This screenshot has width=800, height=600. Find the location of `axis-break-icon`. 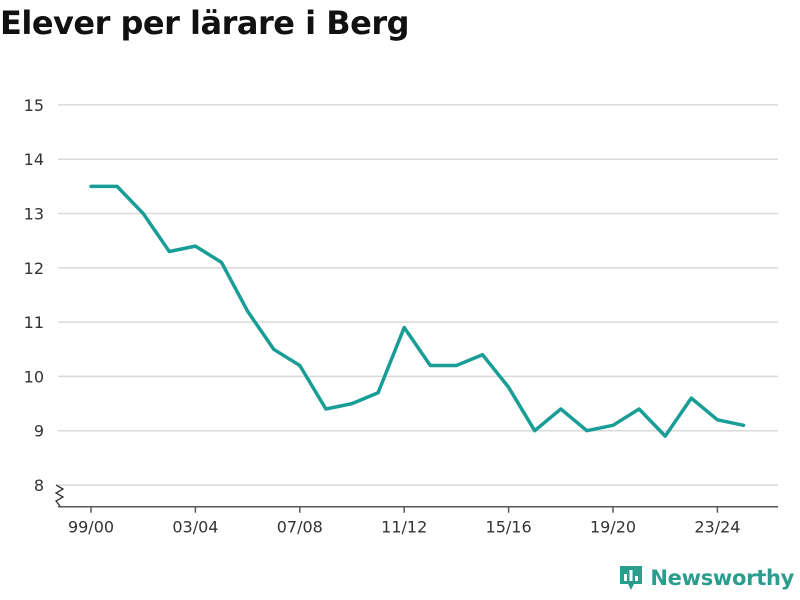

axis-break-icon is located at coordinates (59, 495).